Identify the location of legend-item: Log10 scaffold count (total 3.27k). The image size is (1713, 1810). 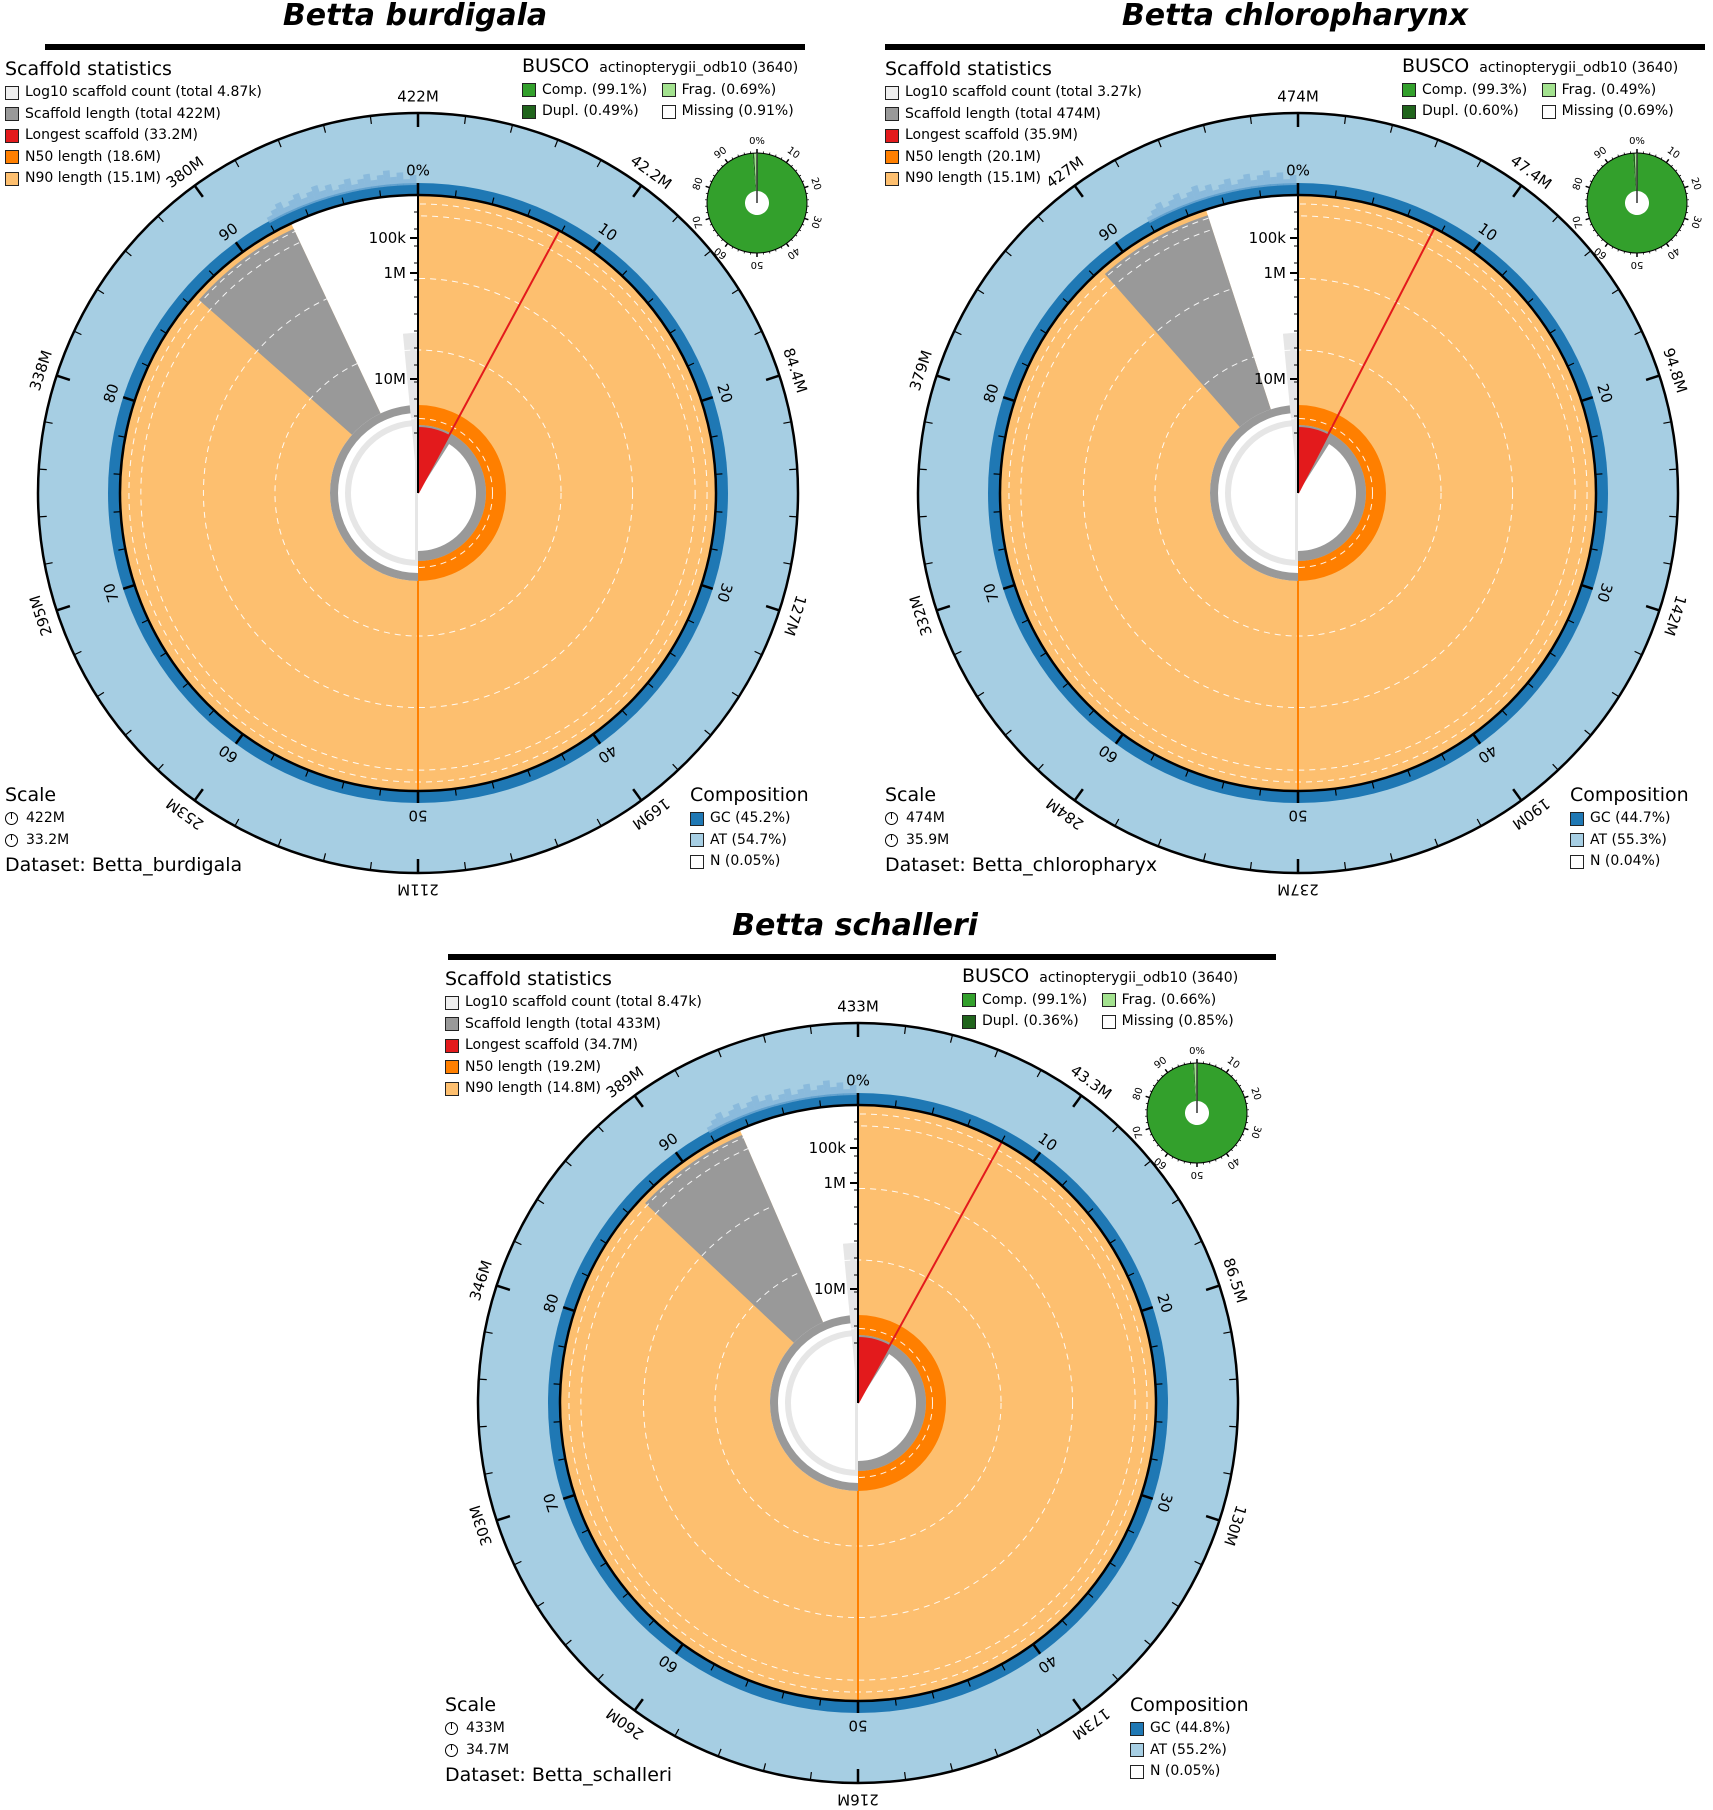
(1013, 93).